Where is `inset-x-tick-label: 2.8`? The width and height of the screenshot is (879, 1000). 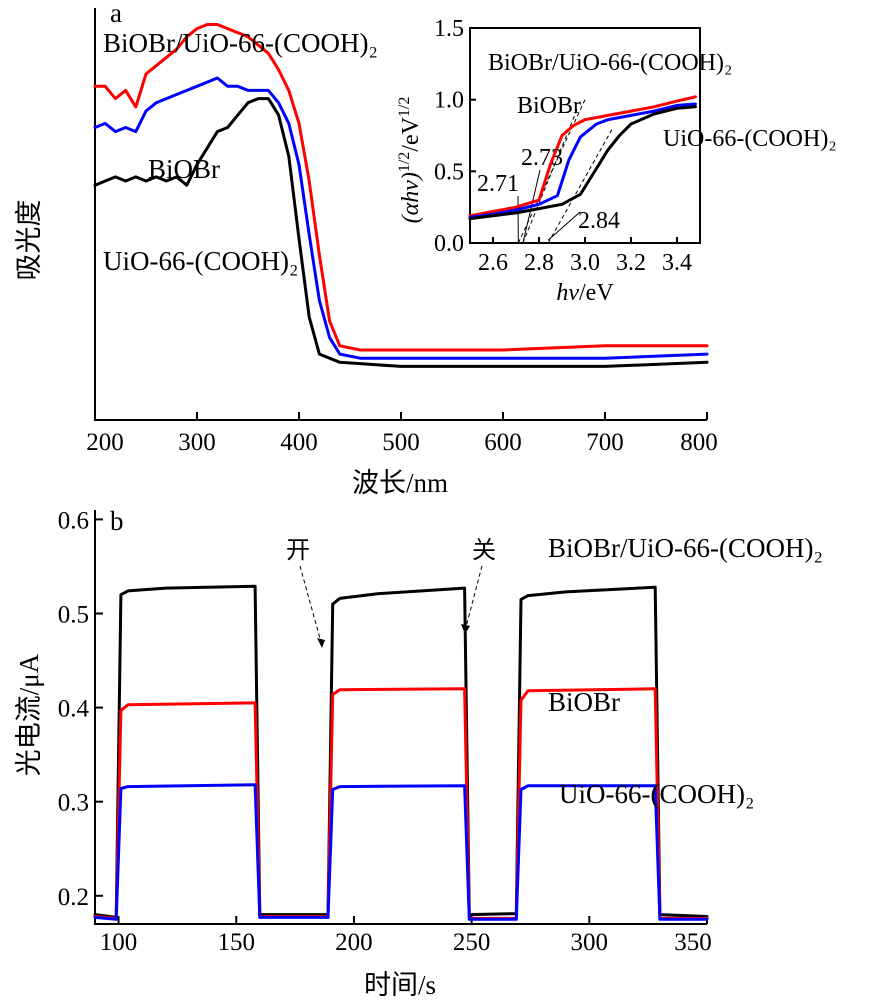 inset-x-tick-label: 2.8 is located at coordinates (539, 263).